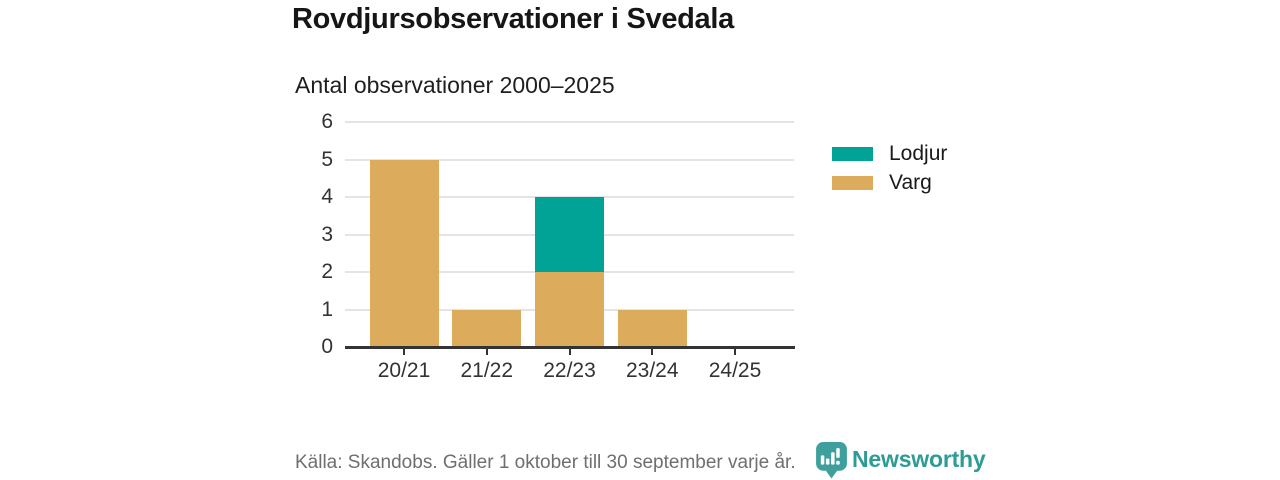 The width and height of the screenshot is (1280, 480). I want to click on legend-item: Lodjur, so click(889, 154).